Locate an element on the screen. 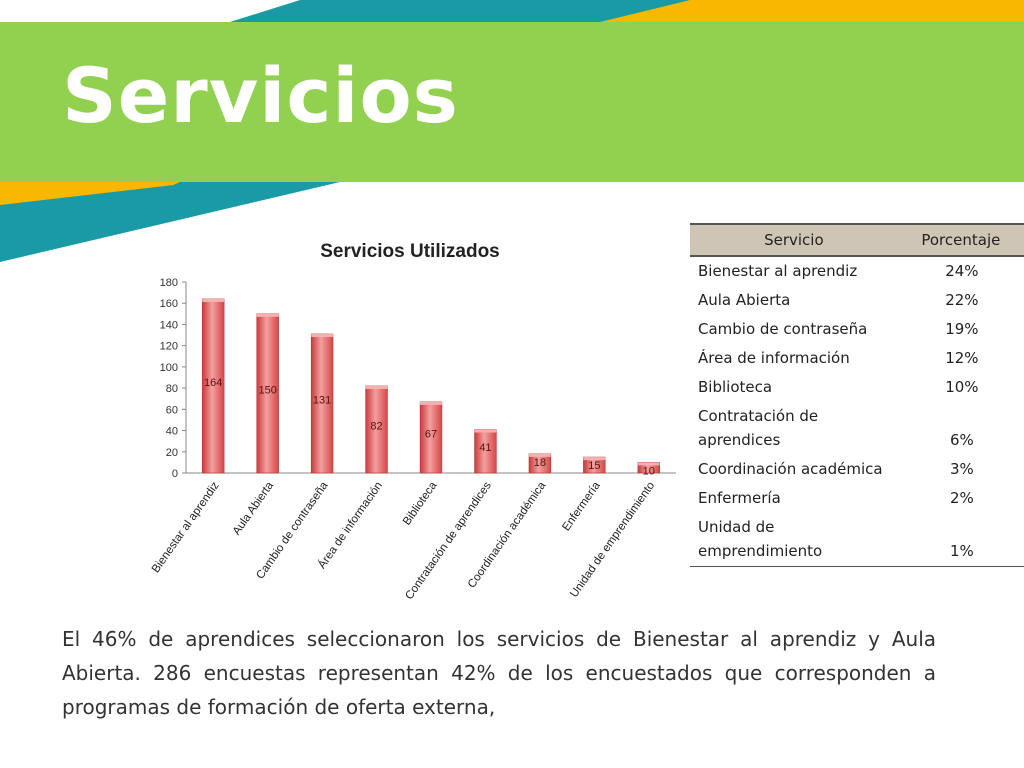  y-tick-label: 20 is located at coordinates (172, 453).